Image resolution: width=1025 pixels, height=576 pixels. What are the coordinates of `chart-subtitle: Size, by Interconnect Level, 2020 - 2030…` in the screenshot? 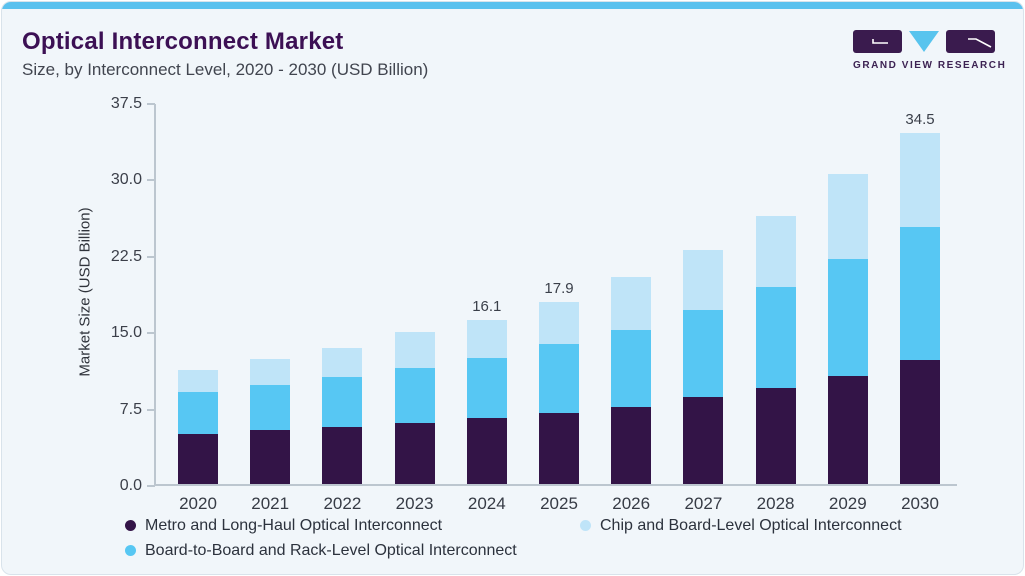 It's located at (225, 69).